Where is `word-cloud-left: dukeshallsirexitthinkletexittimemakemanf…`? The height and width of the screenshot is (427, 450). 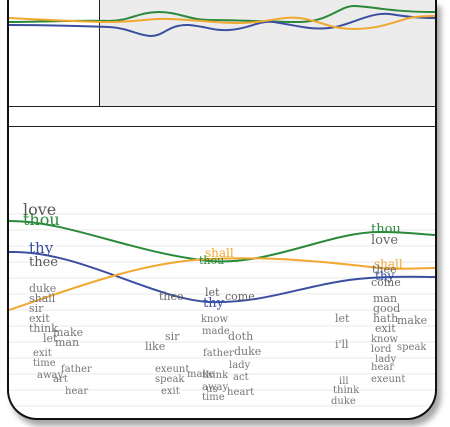
word-cloud-left: dukeshallsirexitthinkletexittimemakemanf… is located at coordinates (60, 339).